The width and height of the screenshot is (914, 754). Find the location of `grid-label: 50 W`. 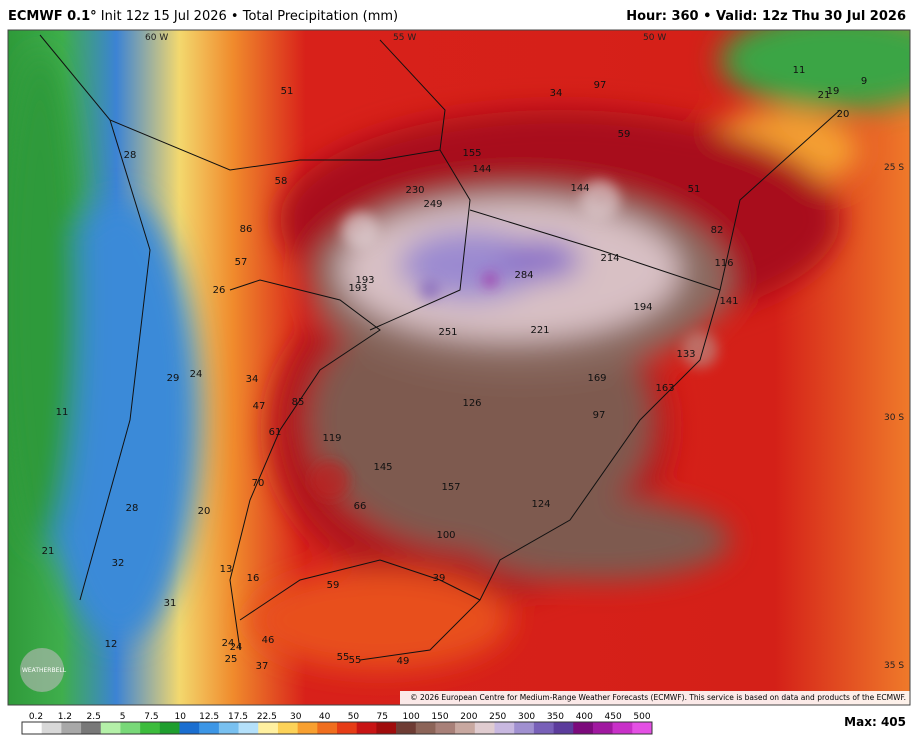

grid-label: 50 W is located at coordinates (654, 38).